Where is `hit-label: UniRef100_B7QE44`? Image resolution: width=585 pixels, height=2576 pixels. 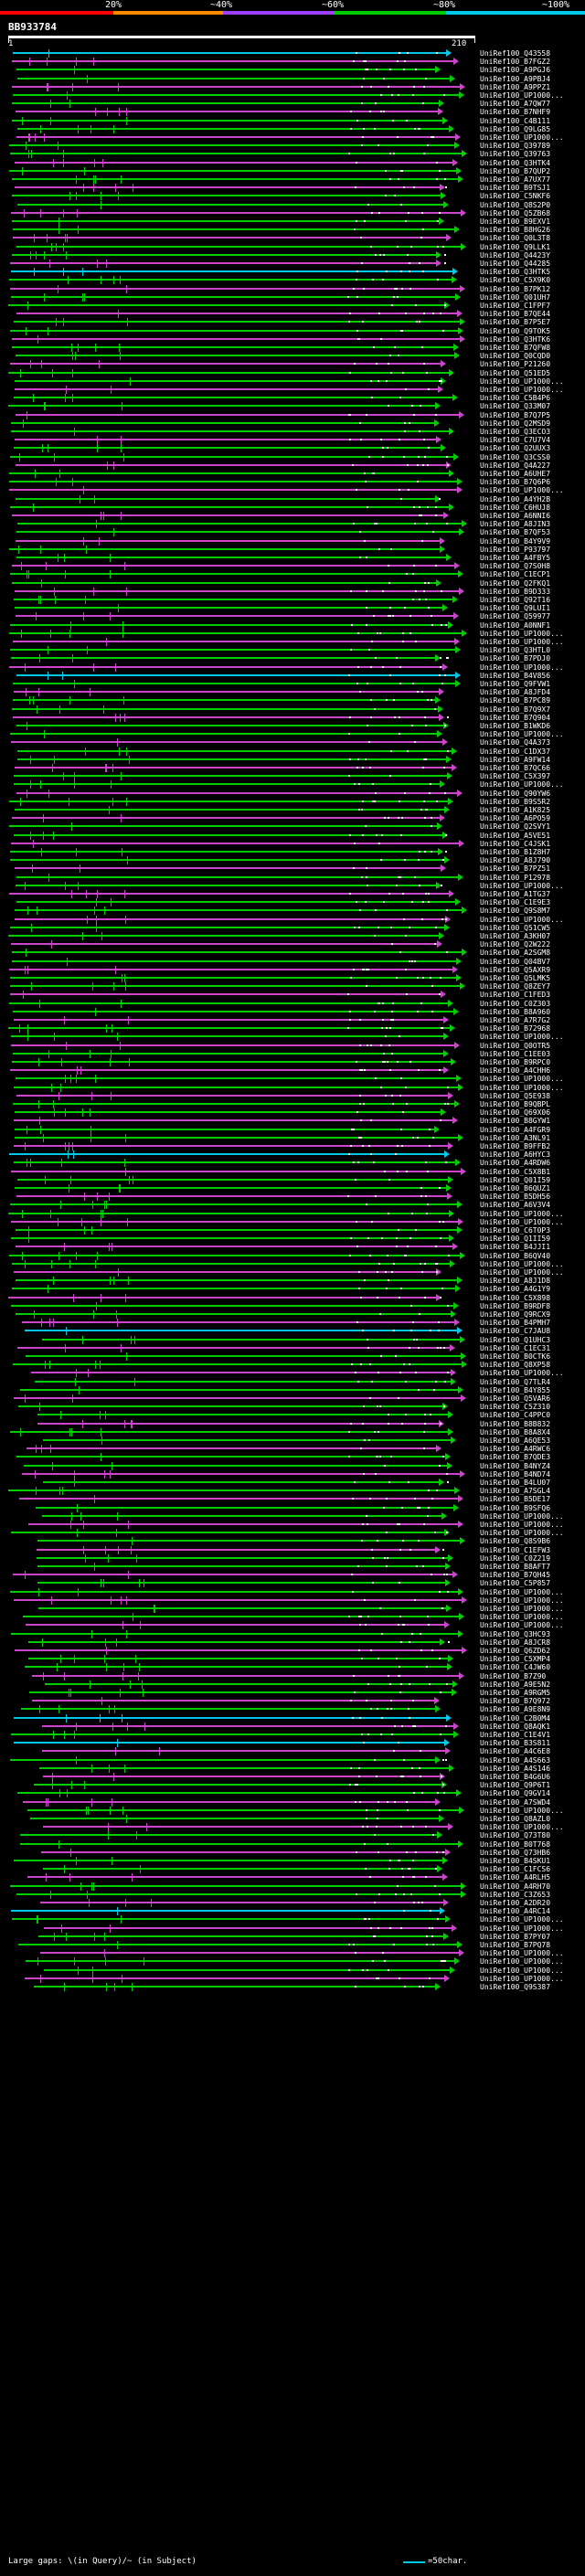
hit-label: UniRef100_B7QE44 is located at coordinates (515, 314).